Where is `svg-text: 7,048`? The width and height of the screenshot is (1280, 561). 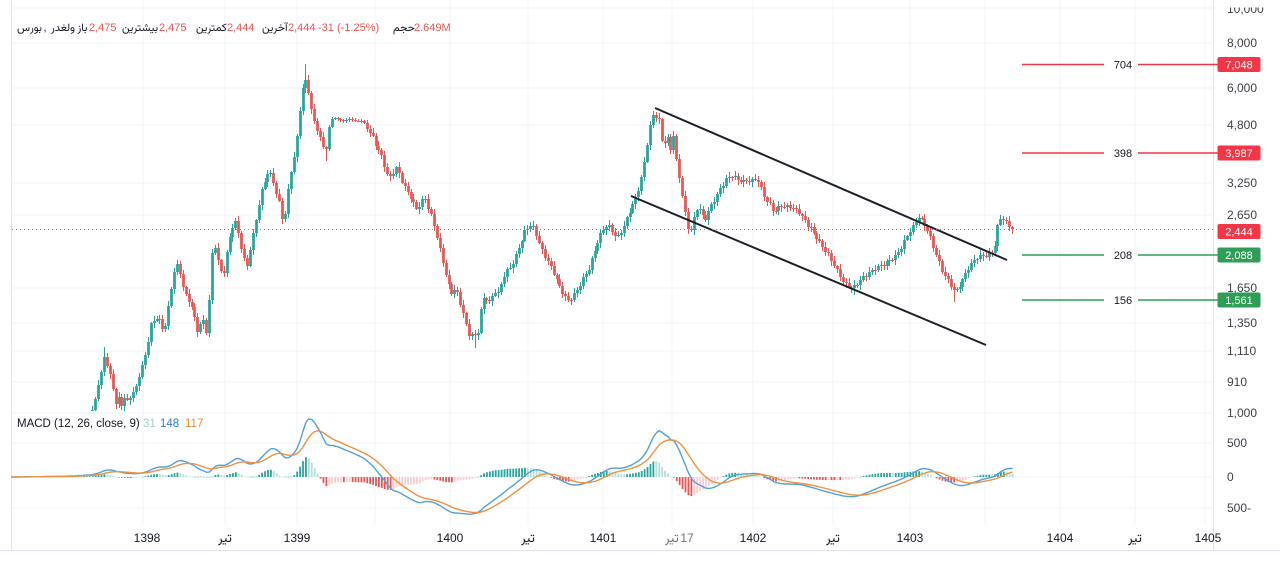 svg-text: 7,048 is located at coordinates (1239, 66).